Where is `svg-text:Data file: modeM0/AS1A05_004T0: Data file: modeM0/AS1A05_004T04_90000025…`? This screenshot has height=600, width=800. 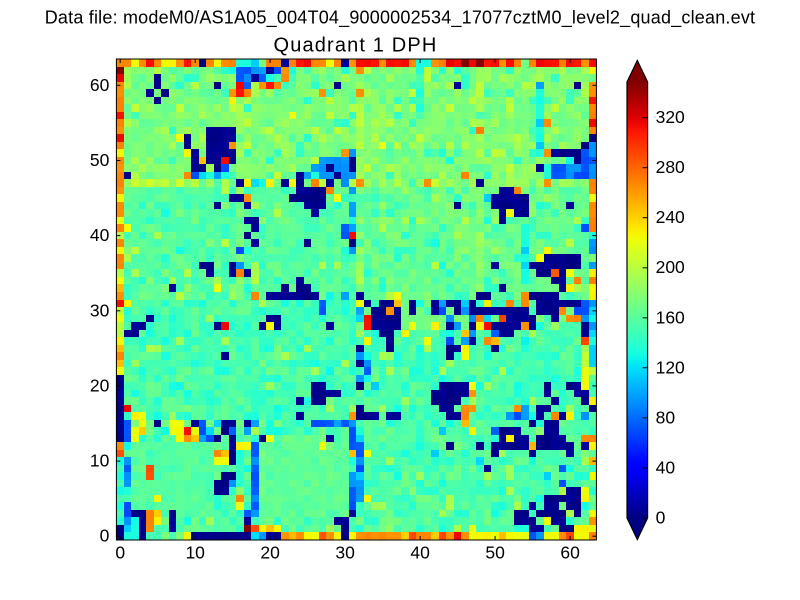
svg-text:Data file: modeM0/AS1A05_004T0: Data file: modeM0/AS1A05_004T04_90000025… is located at coordinates (400, 18).